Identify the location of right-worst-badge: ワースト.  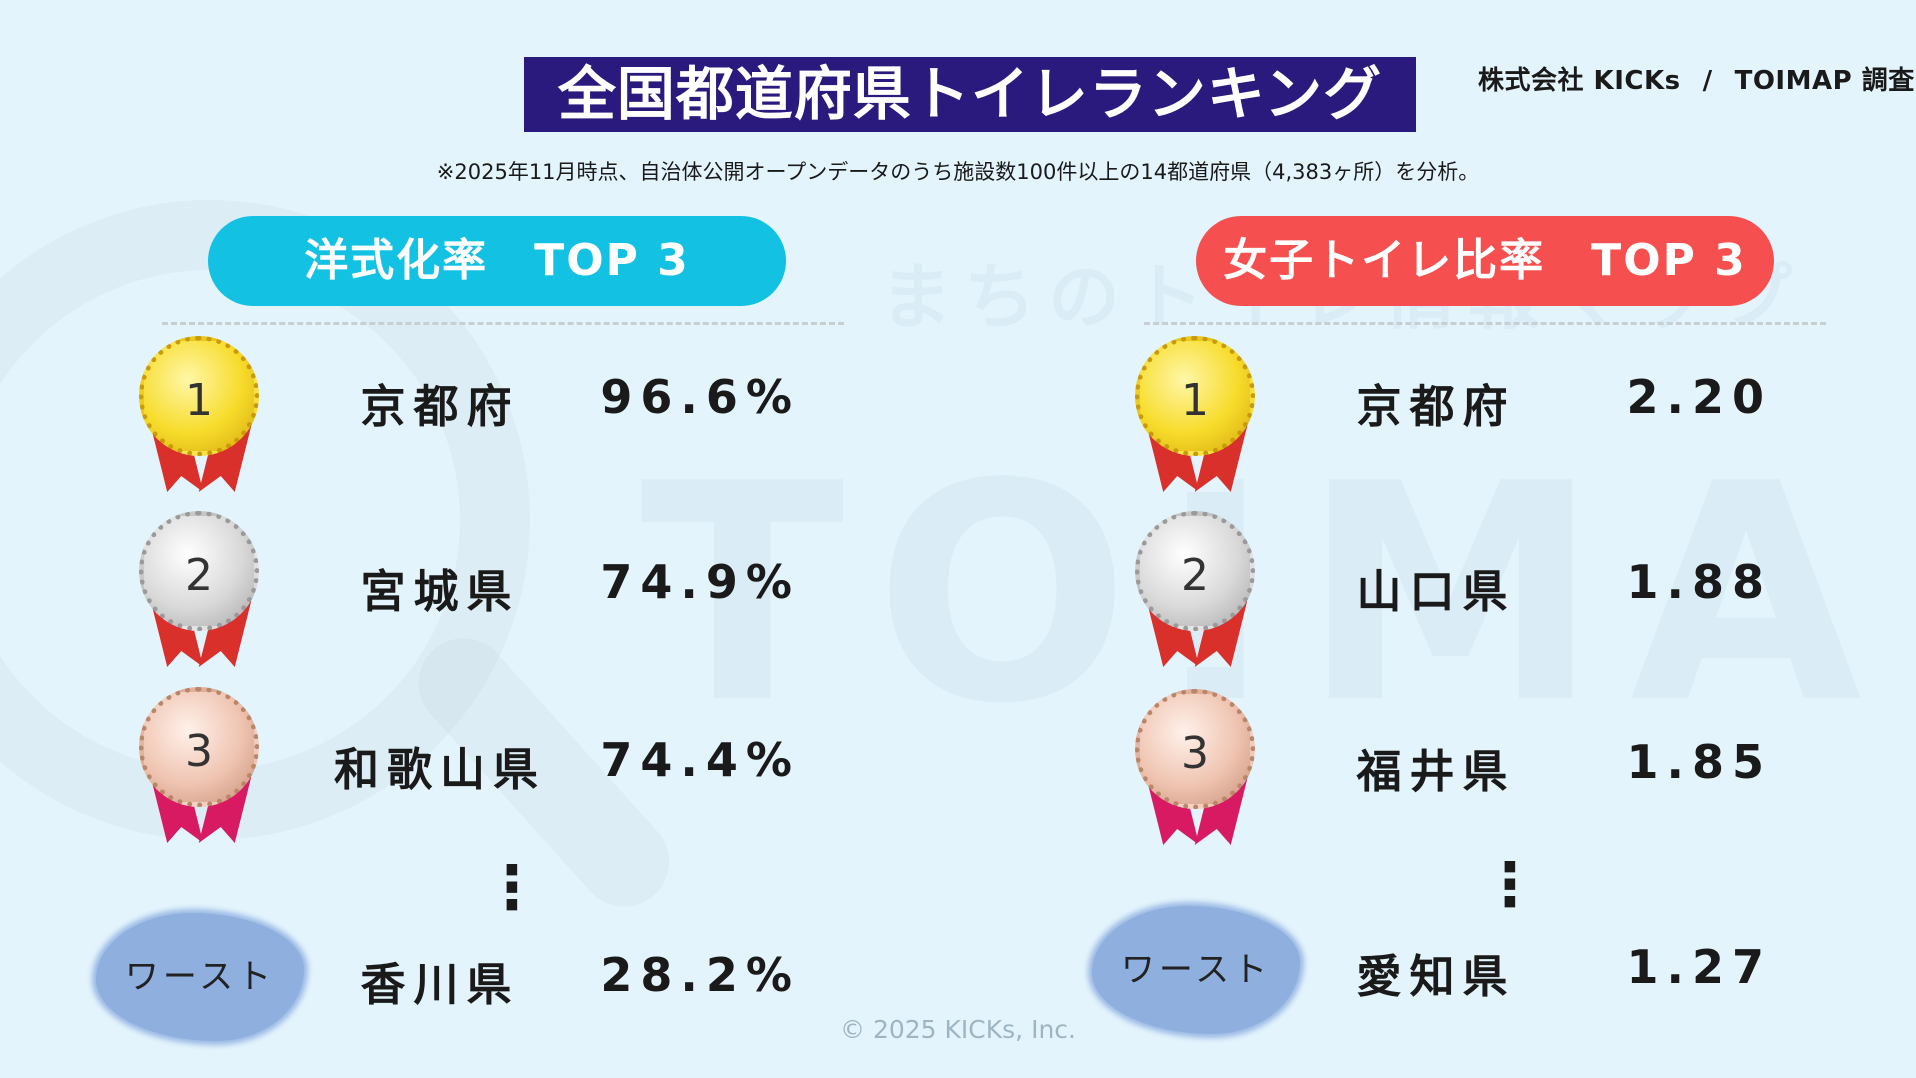
(1196, 970).